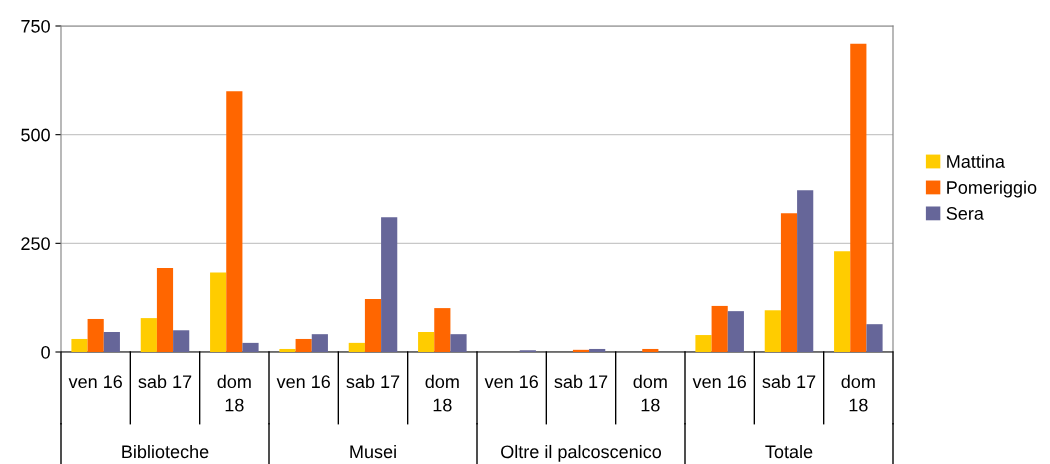  I want to click on legend-label: Pomeriggio, so click(992, 189).